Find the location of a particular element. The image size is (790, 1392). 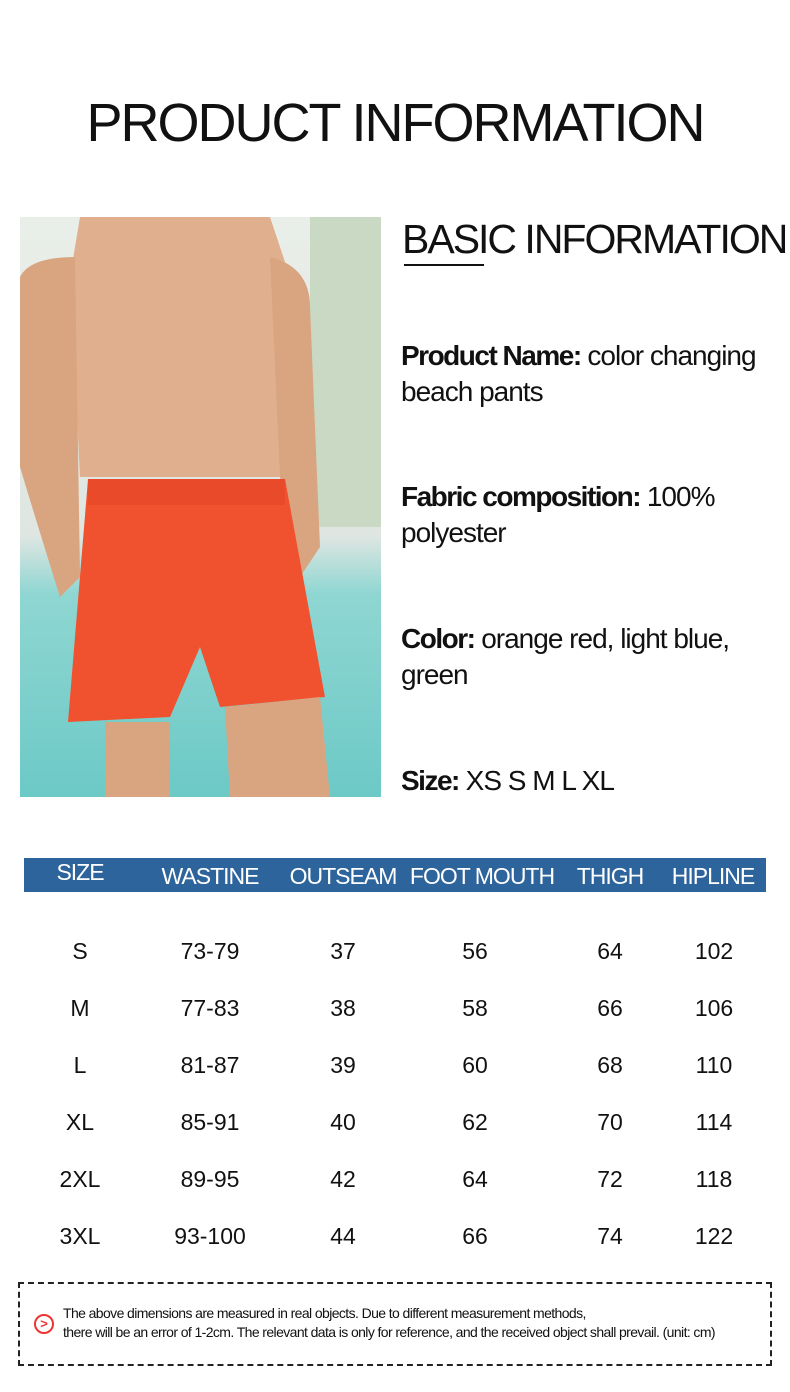

column-header: THIGH is located at coordinates (610, 876).